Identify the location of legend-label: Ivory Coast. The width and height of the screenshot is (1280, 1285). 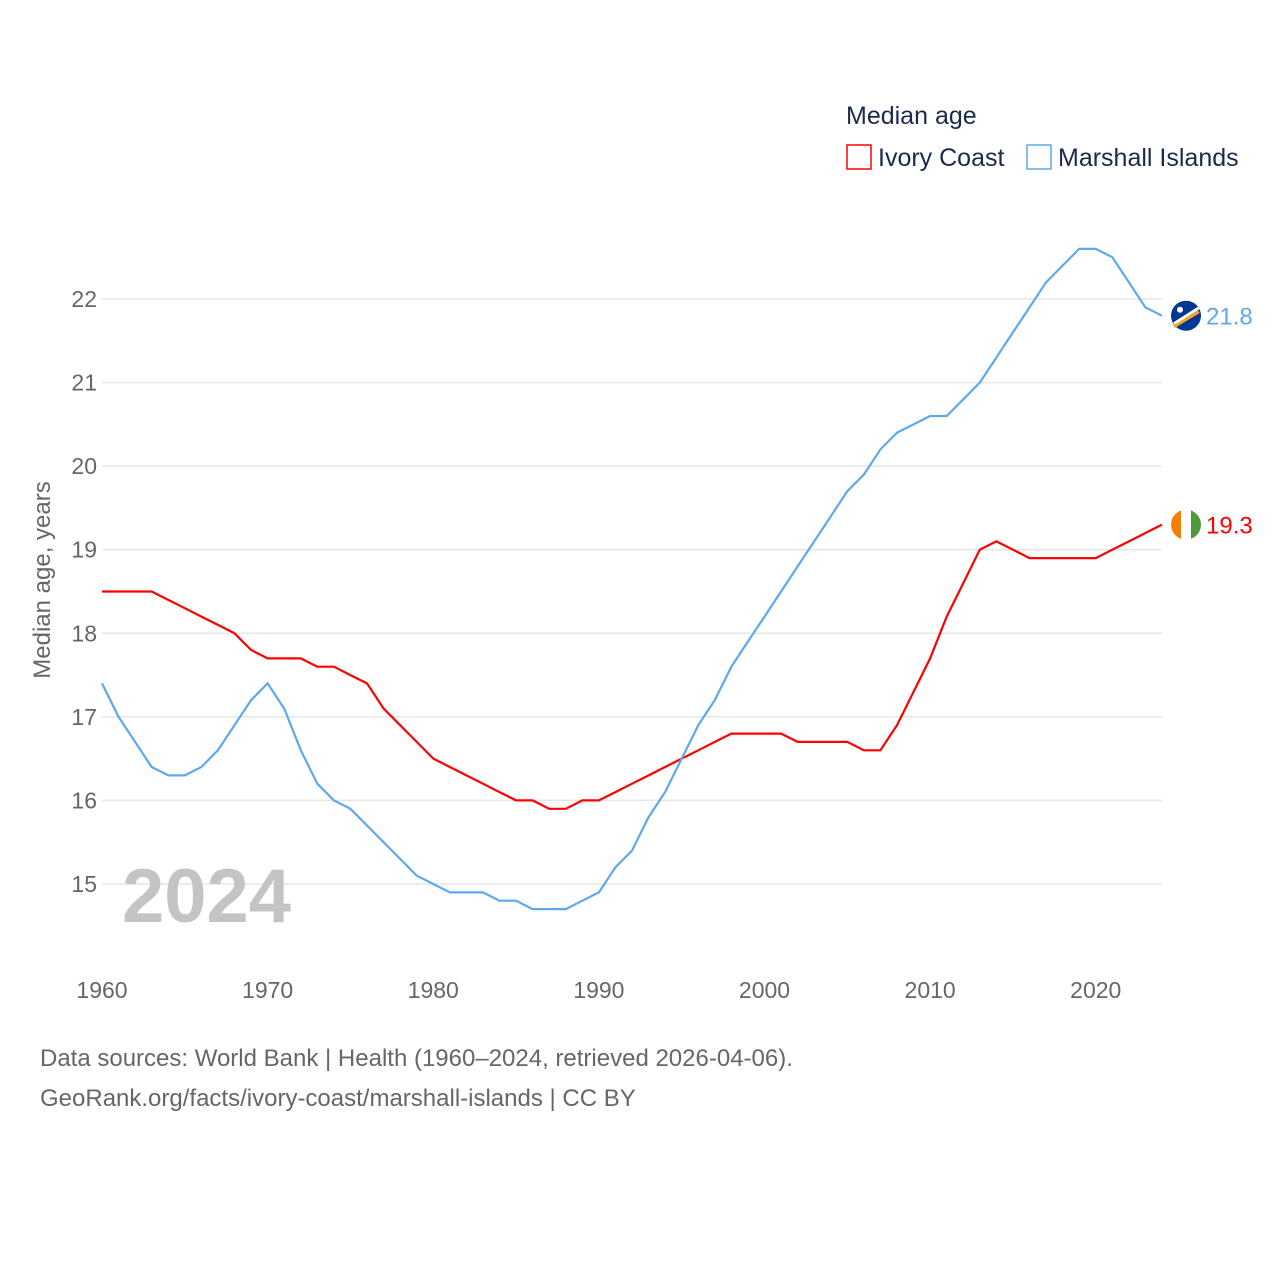
(941, 158).